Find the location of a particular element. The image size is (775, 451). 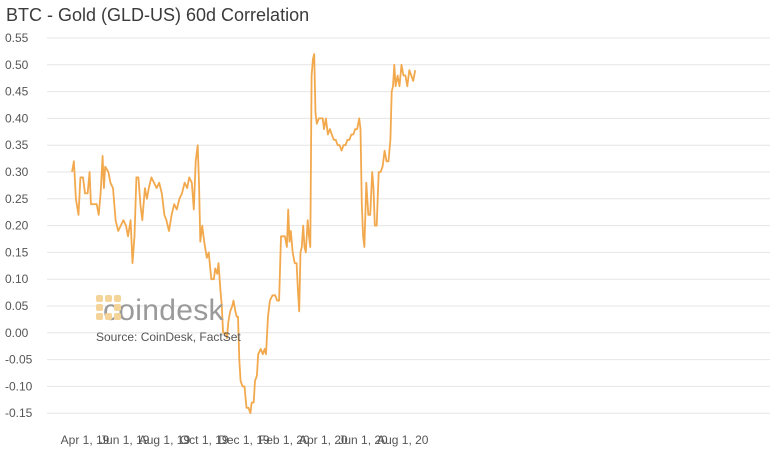

chart-title: BTC - Gold (GLD-US) 60d Correlation is located at coordinates (158, 15).